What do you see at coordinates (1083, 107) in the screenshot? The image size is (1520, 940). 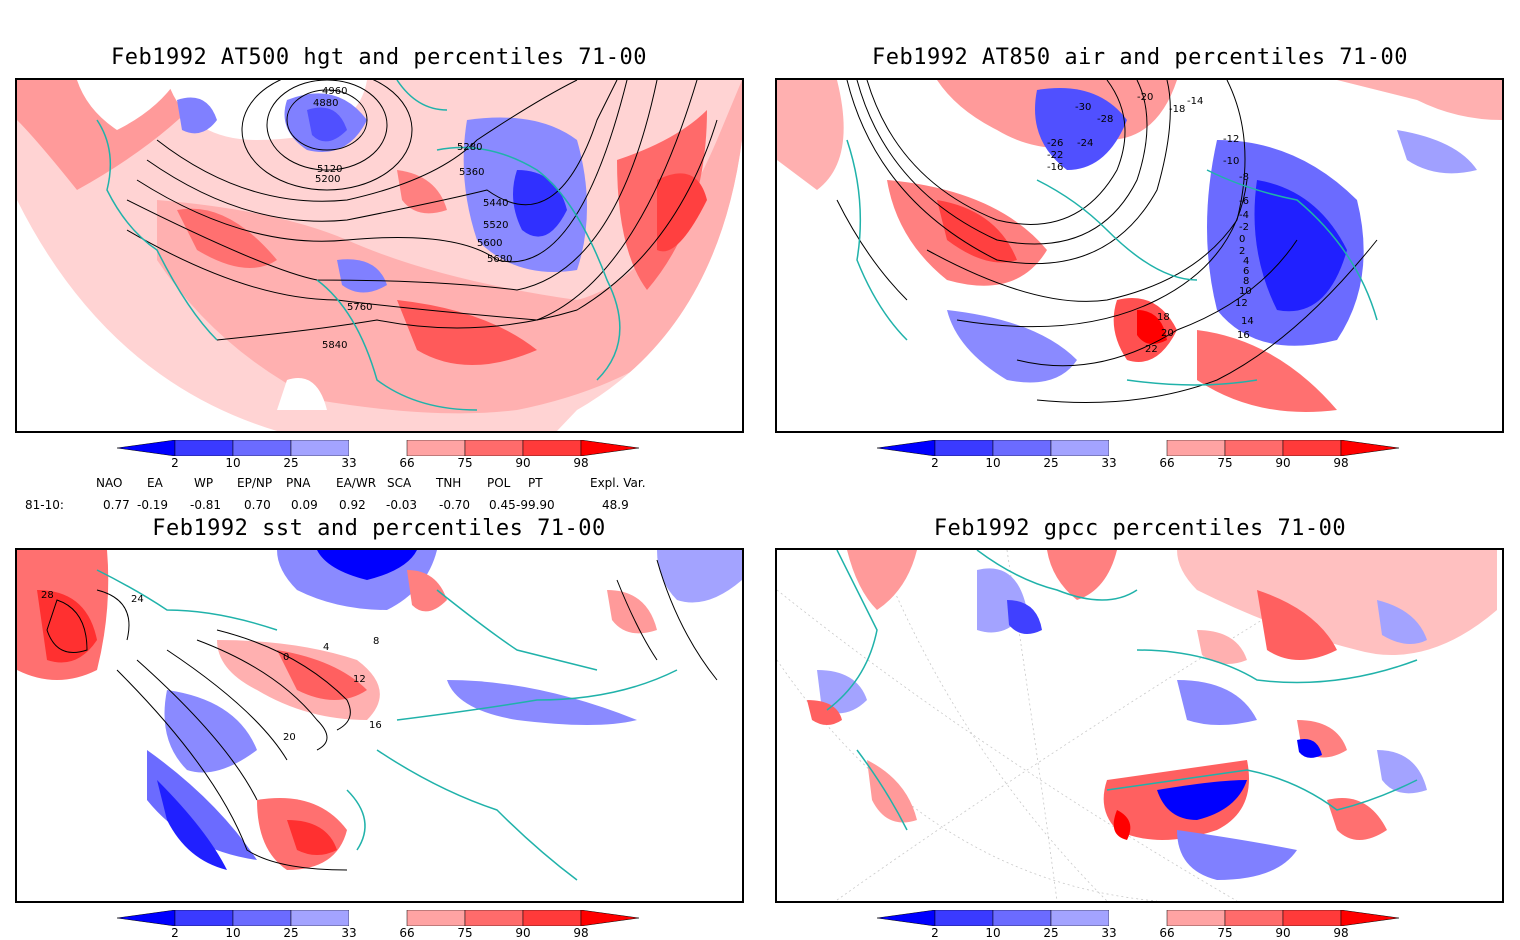 I see `contour-label: -30` at bounding box center [1083, 107].